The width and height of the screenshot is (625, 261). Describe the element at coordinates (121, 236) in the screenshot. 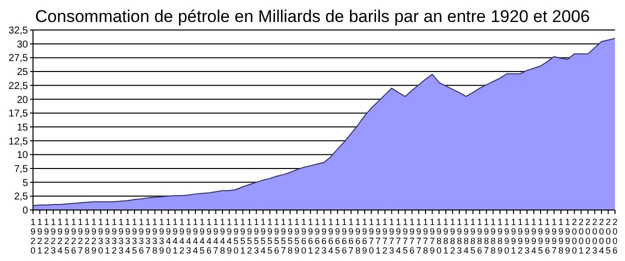

I see `x-tick-label: 1933` at that location.